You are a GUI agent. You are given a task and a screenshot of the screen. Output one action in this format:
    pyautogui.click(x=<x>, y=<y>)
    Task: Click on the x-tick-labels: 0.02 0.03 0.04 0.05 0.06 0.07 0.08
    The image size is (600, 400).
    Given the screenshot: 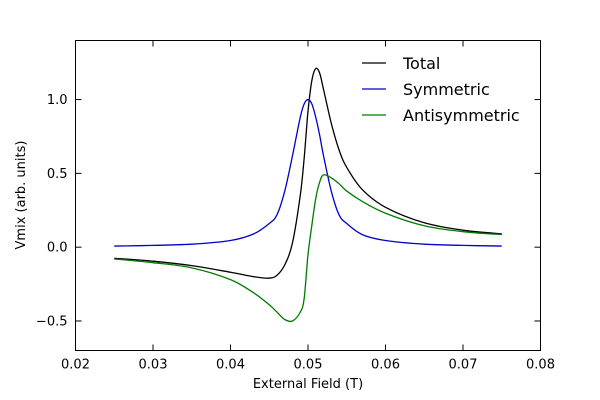 What is the action you would take?
    pyautogui.click(x=308, y=365)
    